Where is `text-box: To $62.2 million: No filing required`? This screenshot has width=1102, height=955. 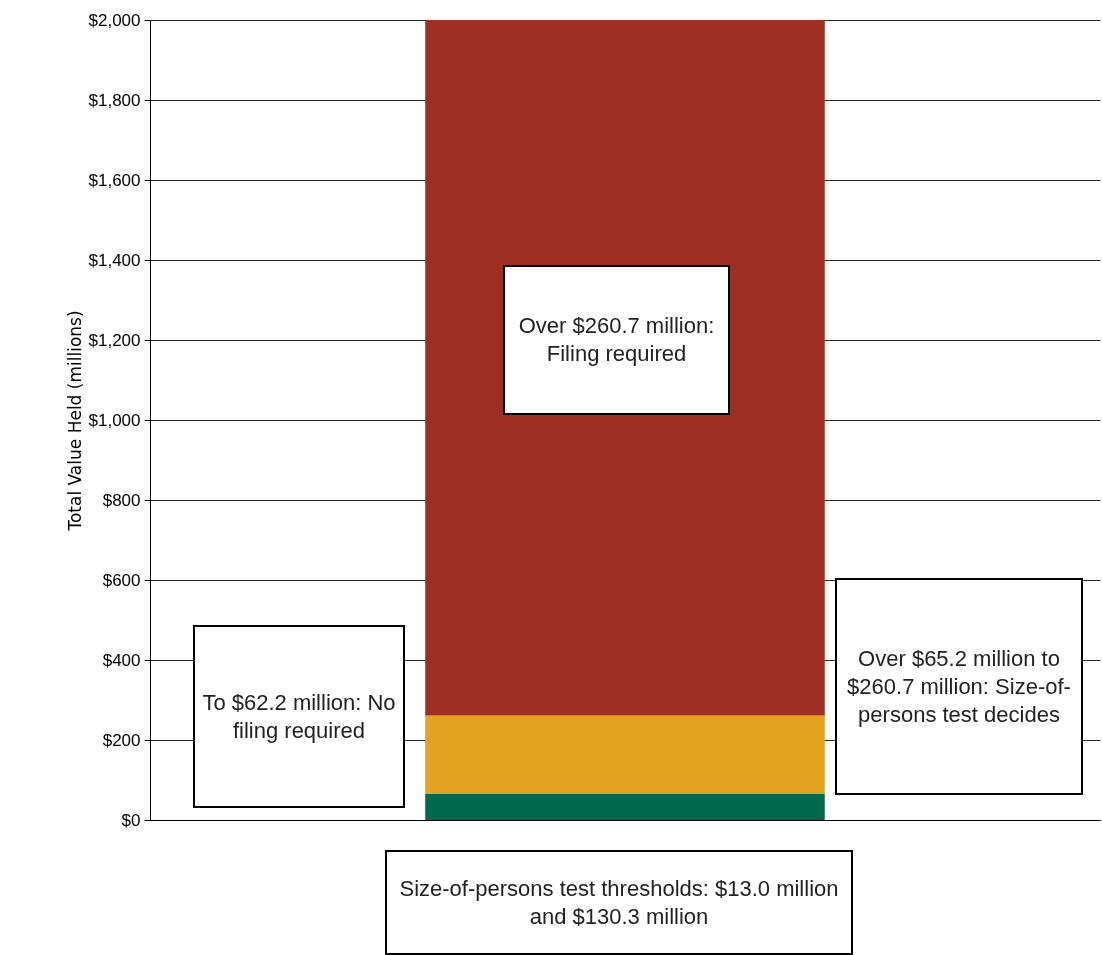
text-box: To $62.2 million: No filing required is located at coordinates (299, 716).